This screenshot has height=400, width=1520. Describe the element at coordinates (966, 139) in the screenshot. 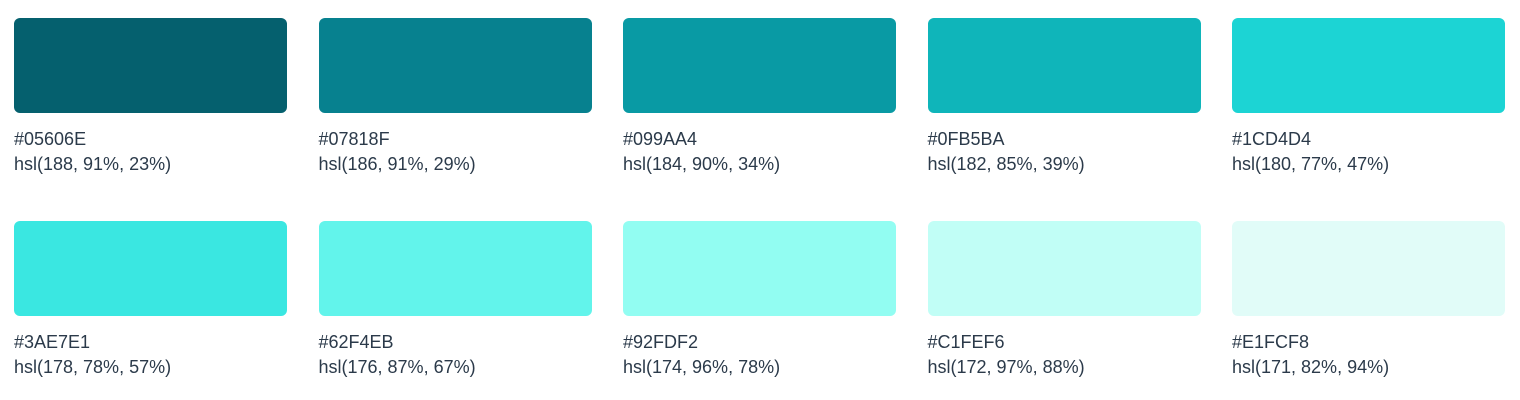

I see `hex-label: #0FB5BA` at that location.